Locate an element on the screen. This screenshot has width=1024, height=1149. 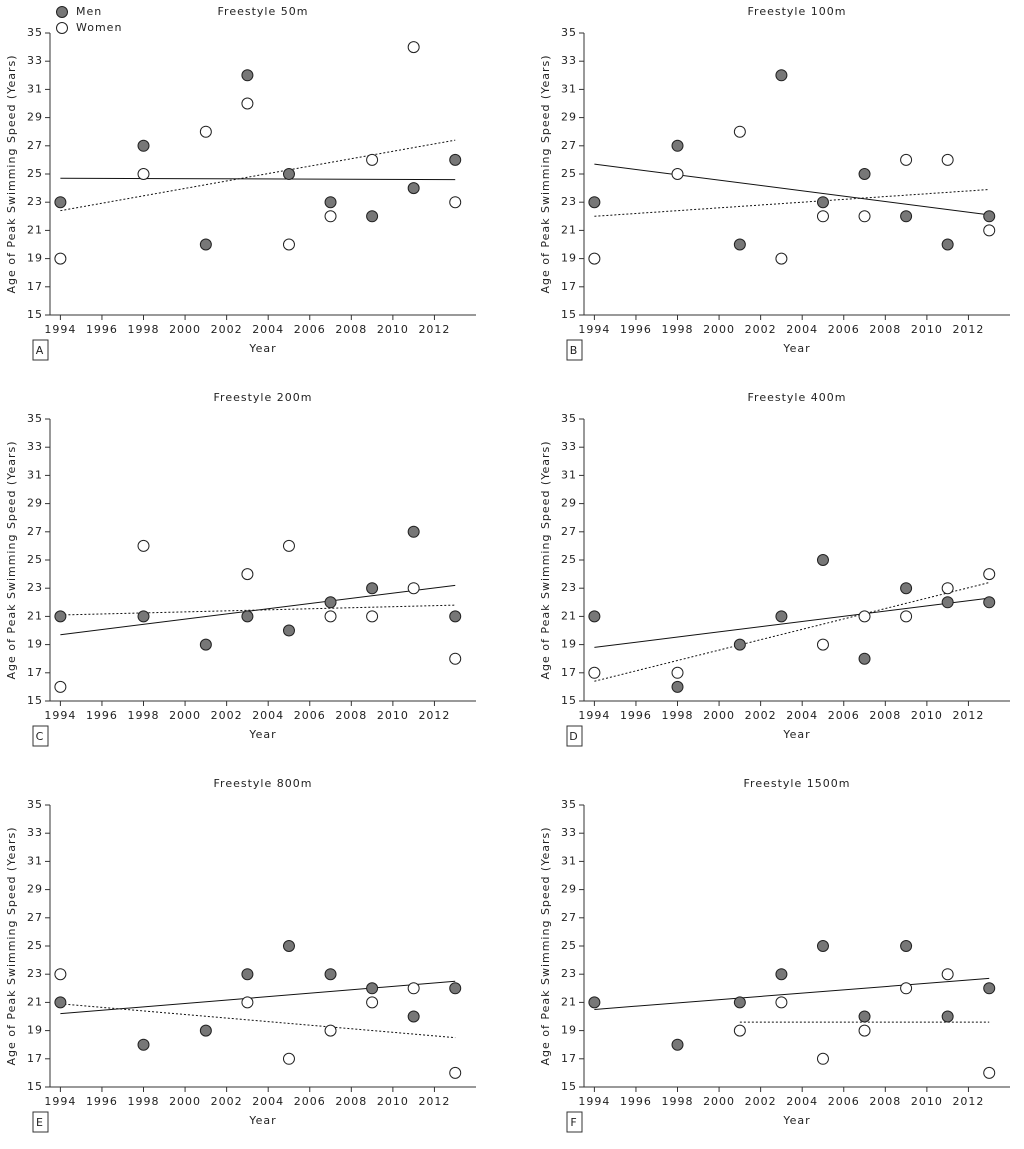
chart-title: Freestyle 200m is located at coordinates (263, 397).